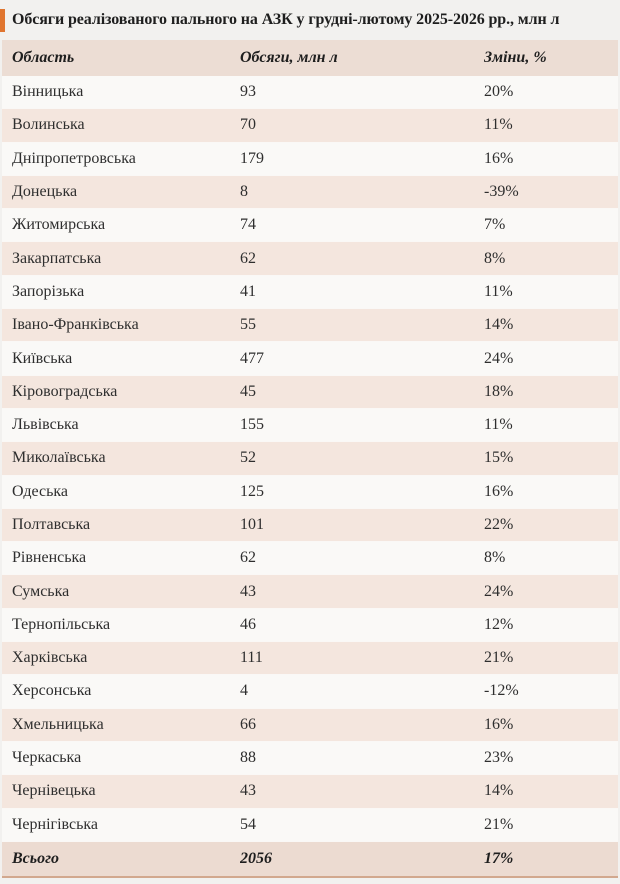 The height and width of the screenshot is (884, 620). I want to click on region-cell: Закарпатська, so click(121, 258).